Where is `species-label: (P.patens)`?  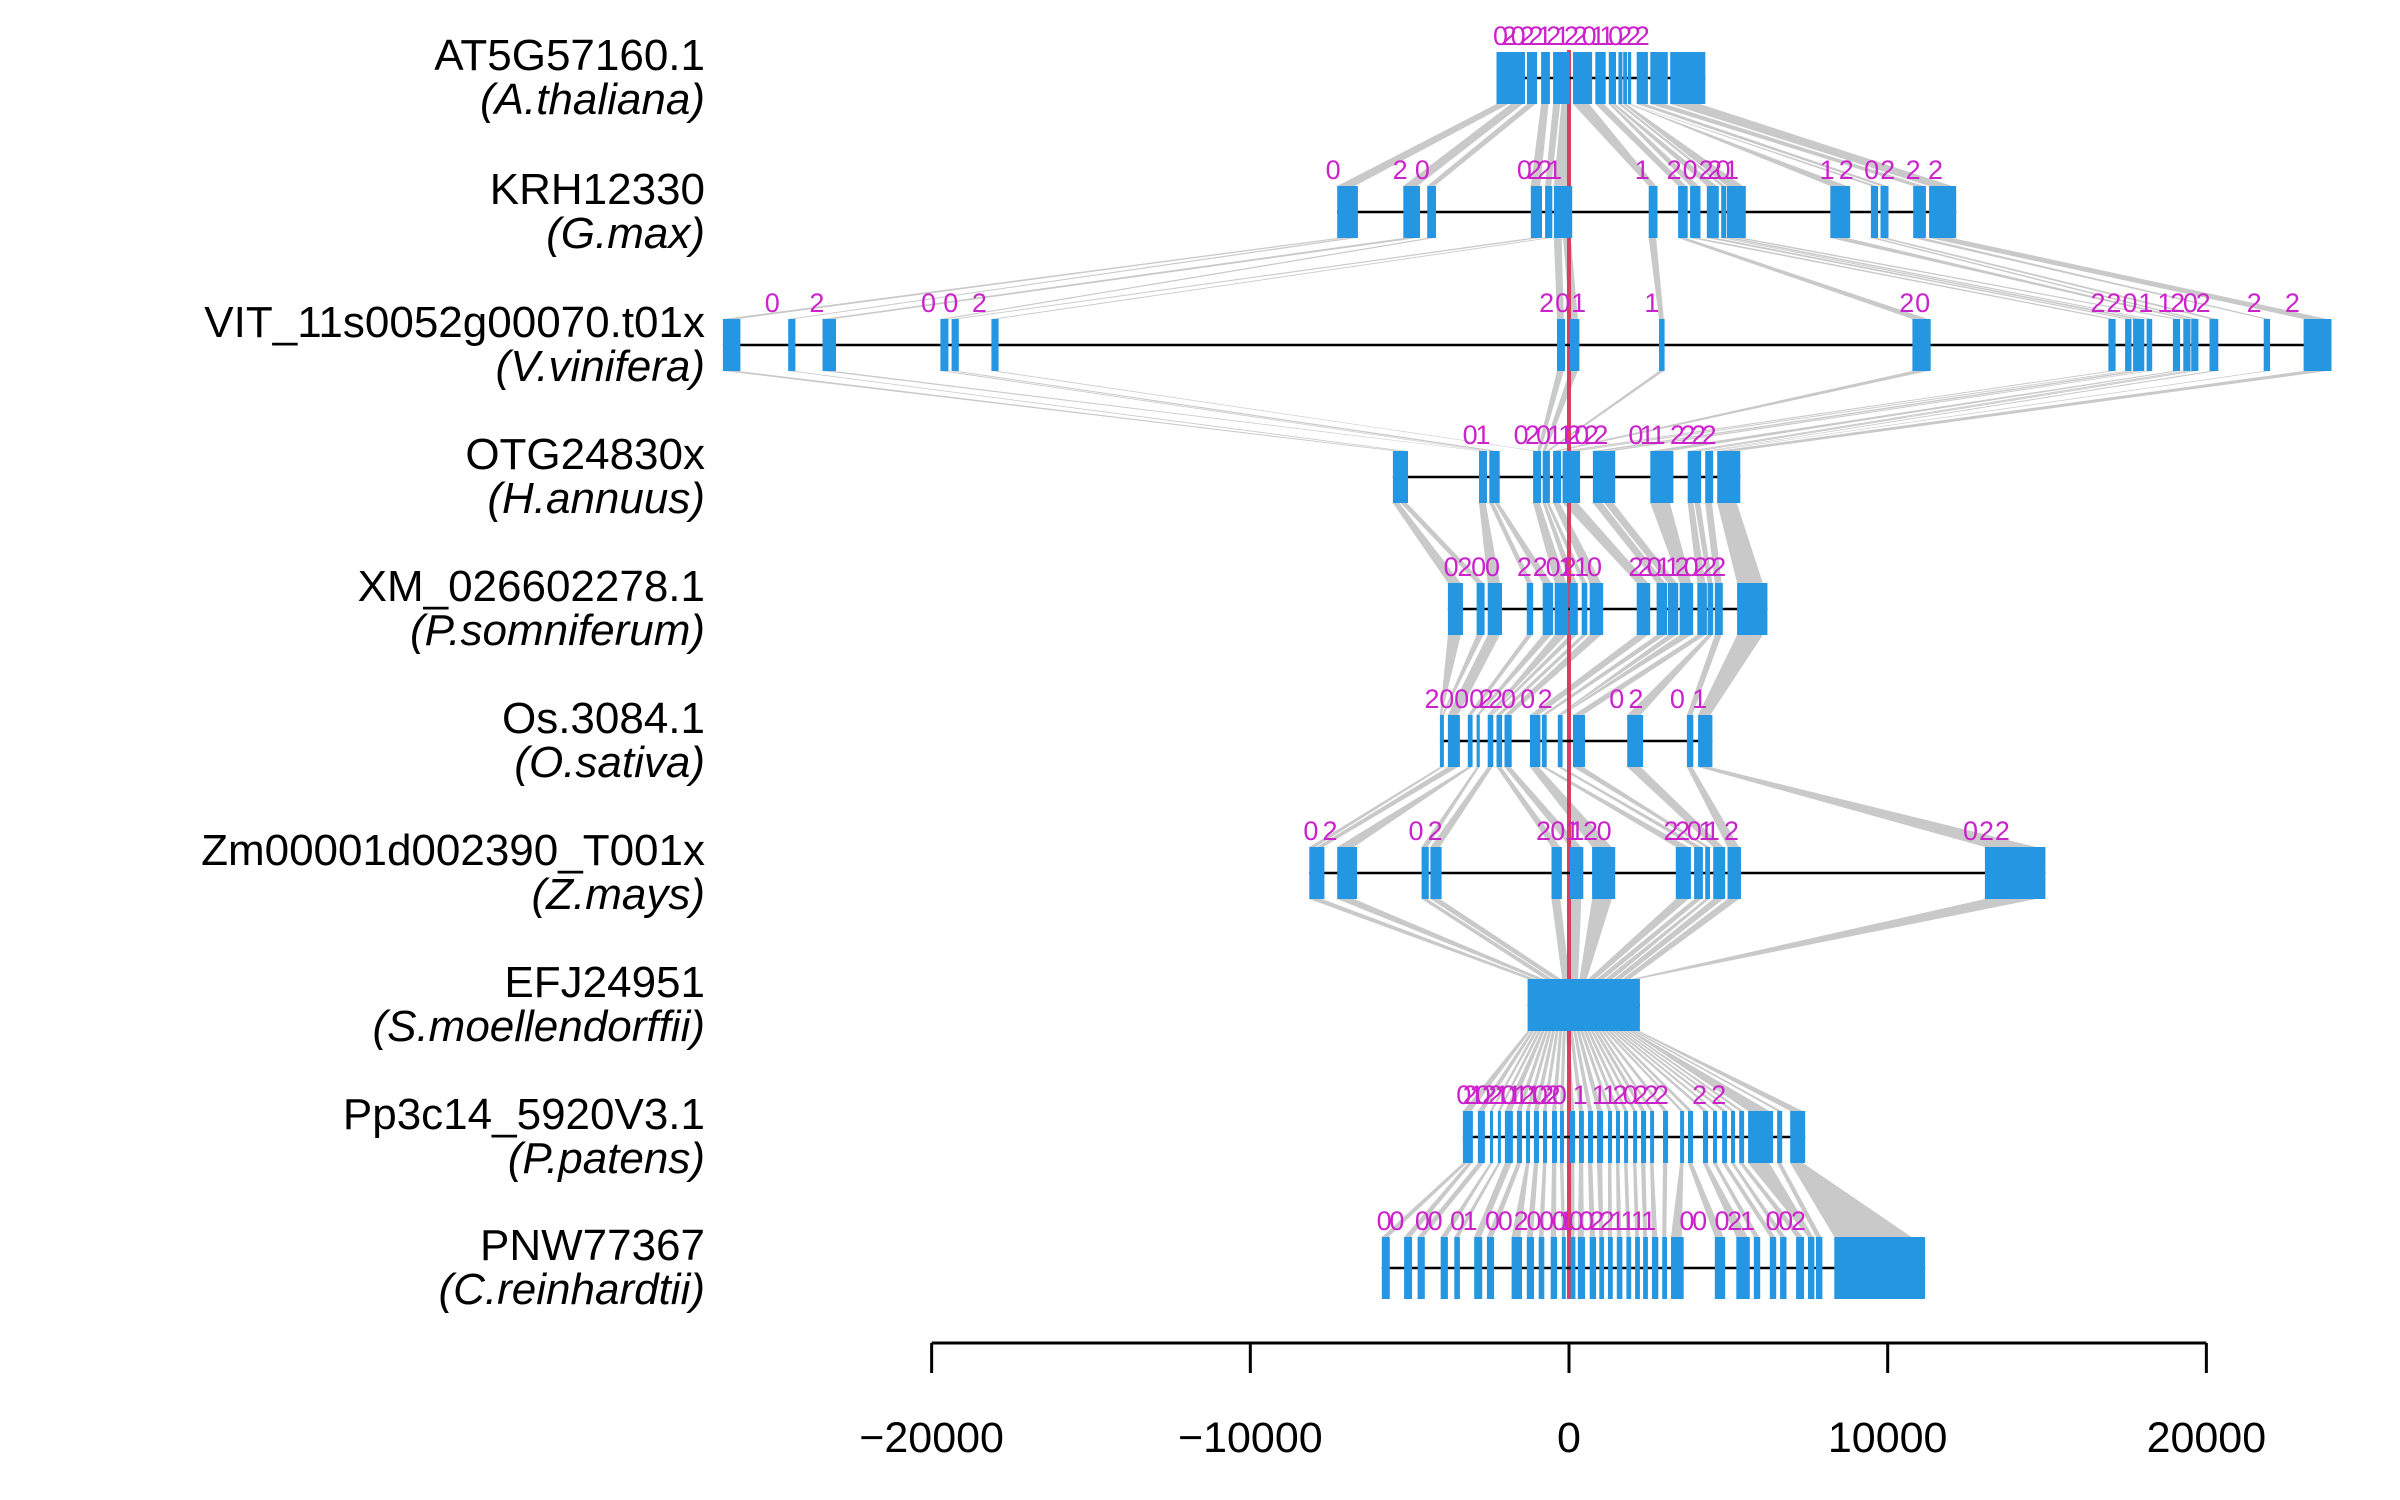 species-label: (P.patens) is located at coordinates (606, 1158).